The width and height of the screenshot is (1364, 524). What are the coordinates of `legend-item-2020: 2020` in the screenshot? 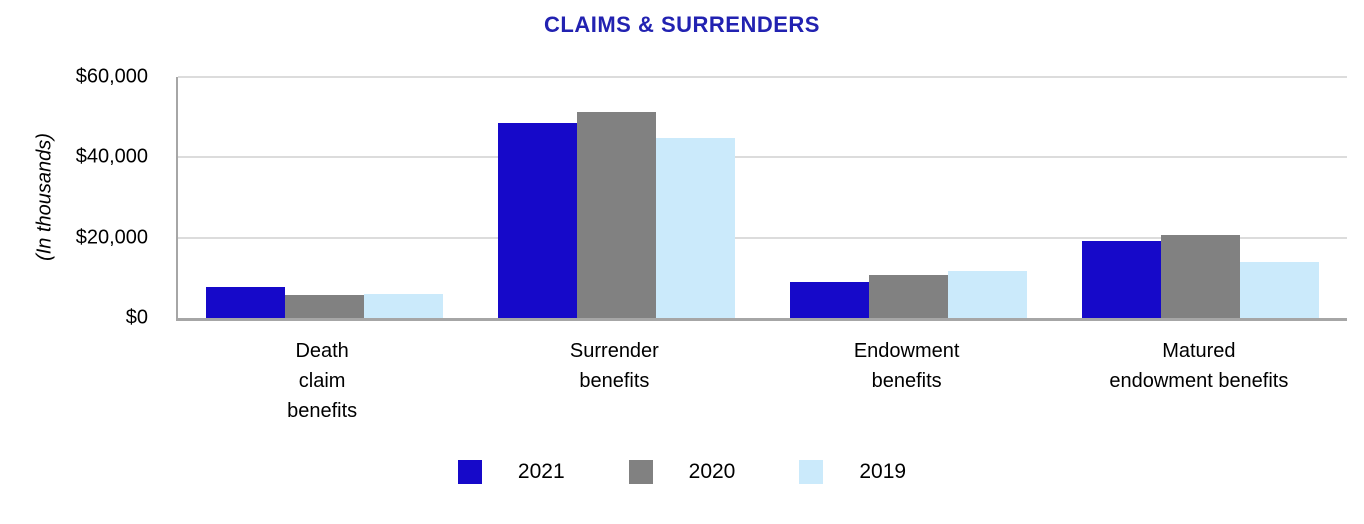 It's located at (682, 472).